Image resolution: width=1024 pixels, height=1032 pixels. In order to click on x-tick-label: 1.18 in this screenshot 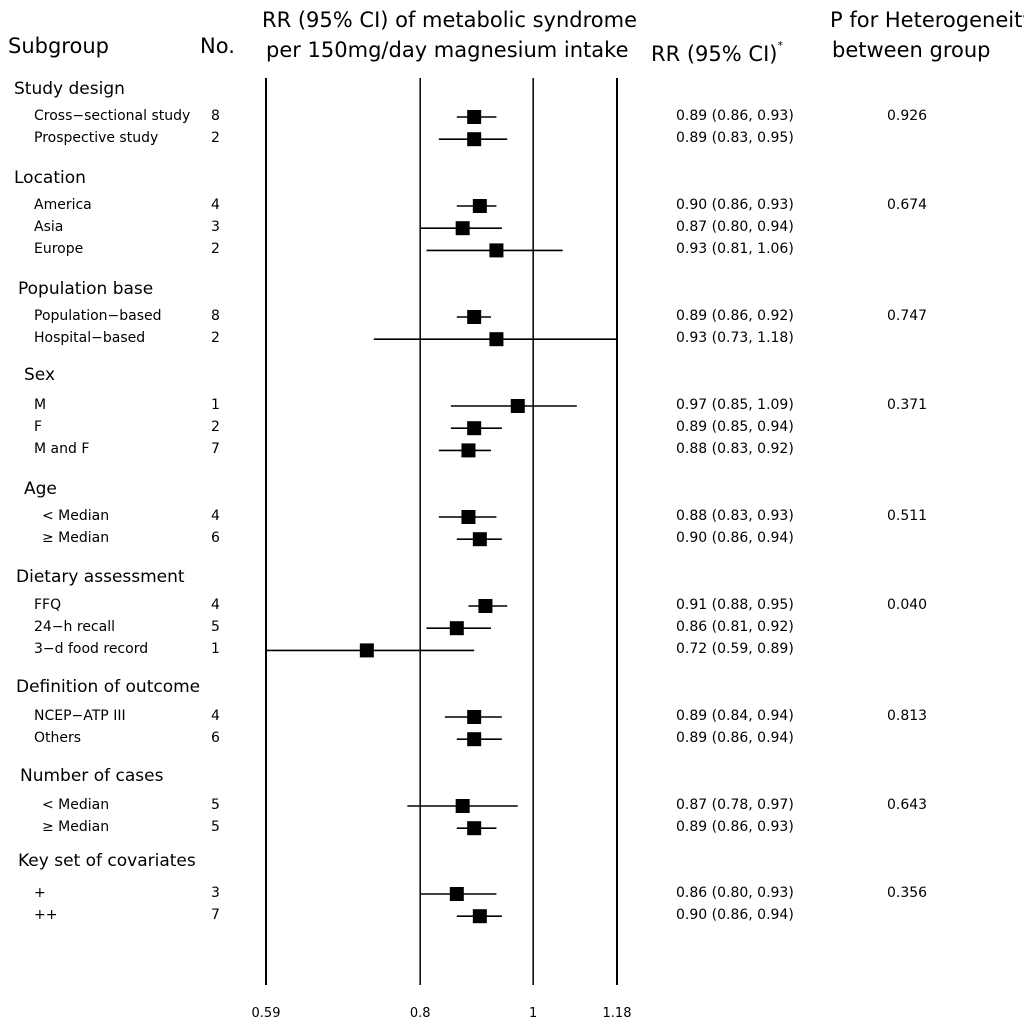, I will do `click(617, 1013)`.